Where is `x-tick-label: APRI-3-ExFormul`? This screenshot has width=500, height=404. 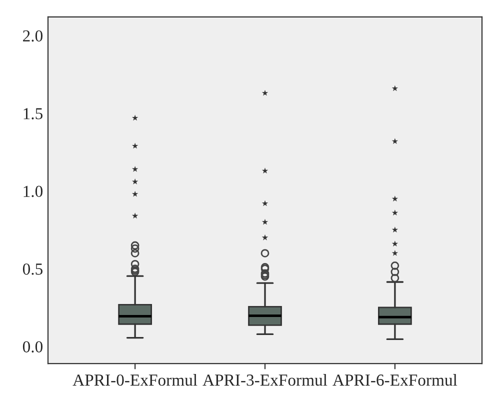 x-tick-label: APRI-3-ExFormul is located at coordinates (265, 380).